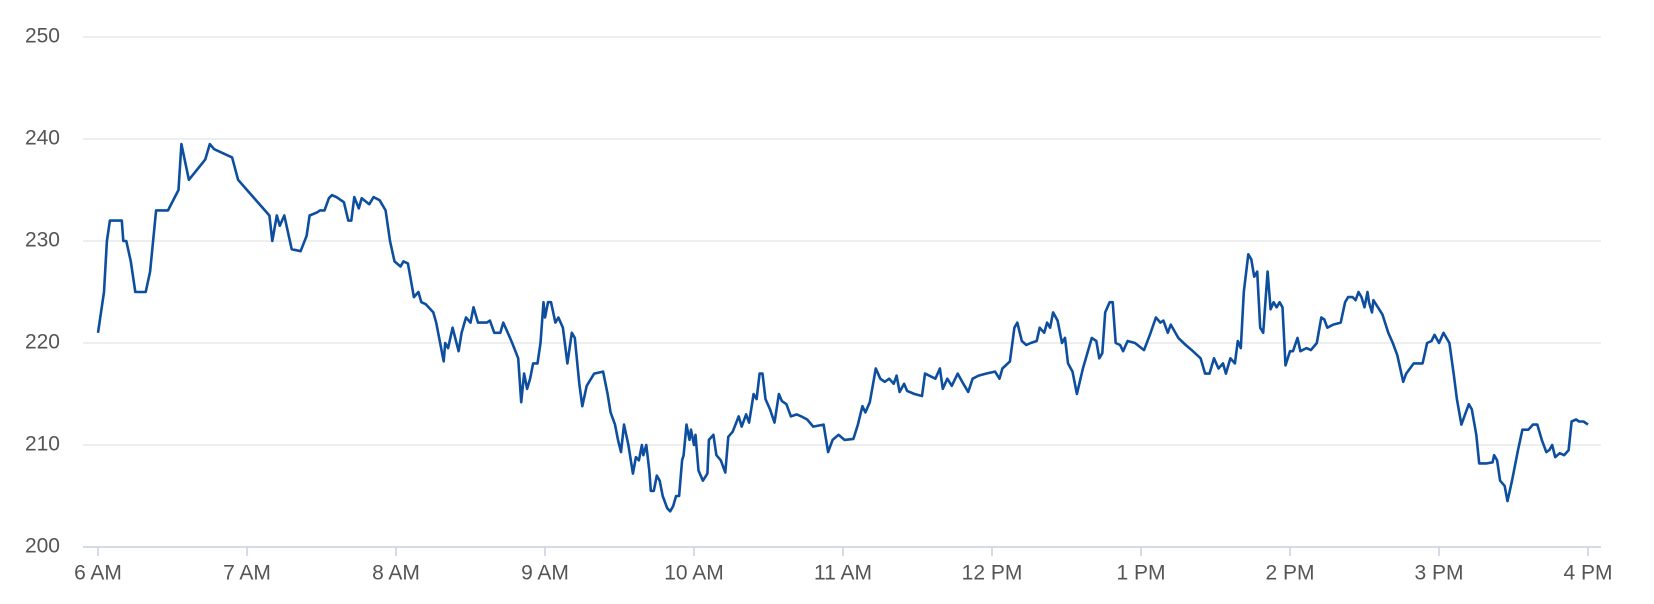  What do you see at coordinates (1289, 573) in the screenshot?
I see `x-tick-label: 2 PM` at bounding box center [1289, 573].